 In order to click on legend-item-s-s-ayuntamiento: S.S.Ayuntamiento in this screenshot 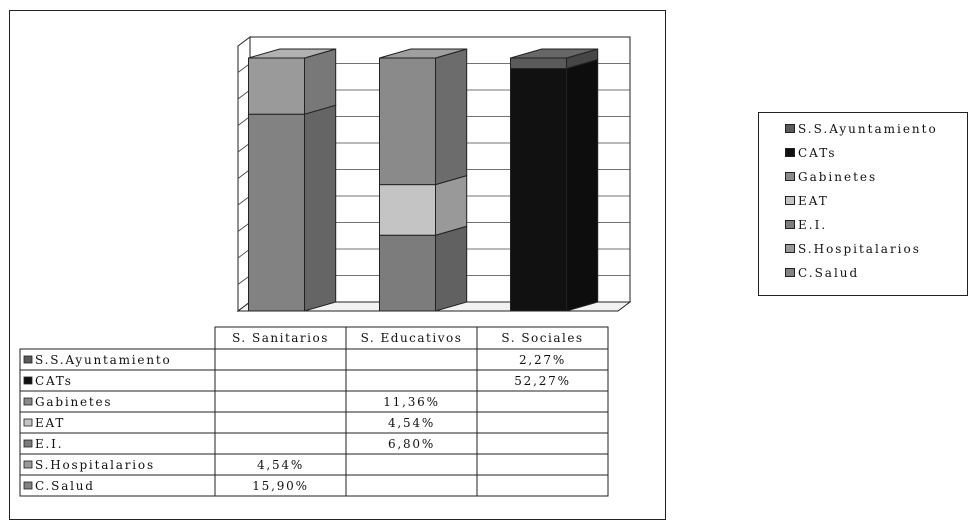, I will do `click(861, 129)`.